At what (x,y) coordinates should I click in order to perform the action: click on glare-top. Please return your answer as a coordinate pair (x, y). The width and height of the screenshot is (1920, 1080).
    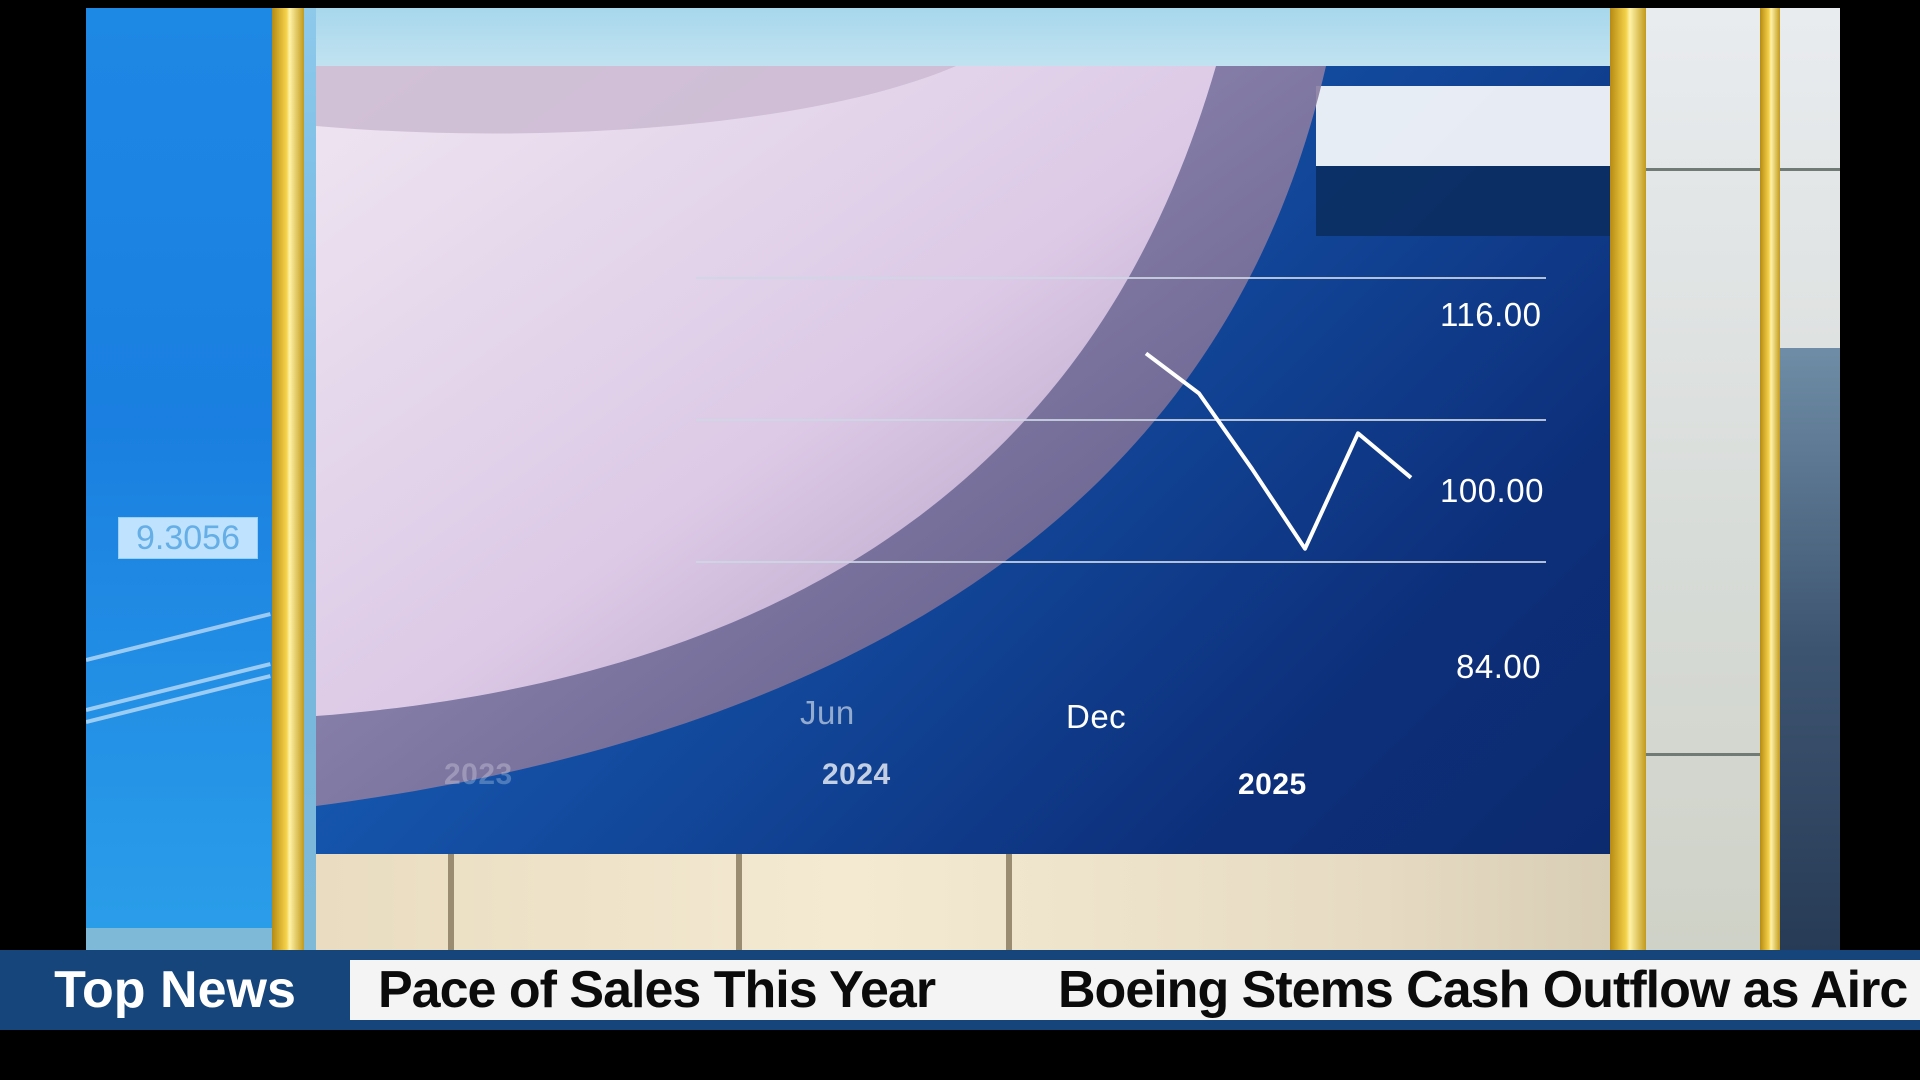
    Looking at the image, I should click on (636, 100).